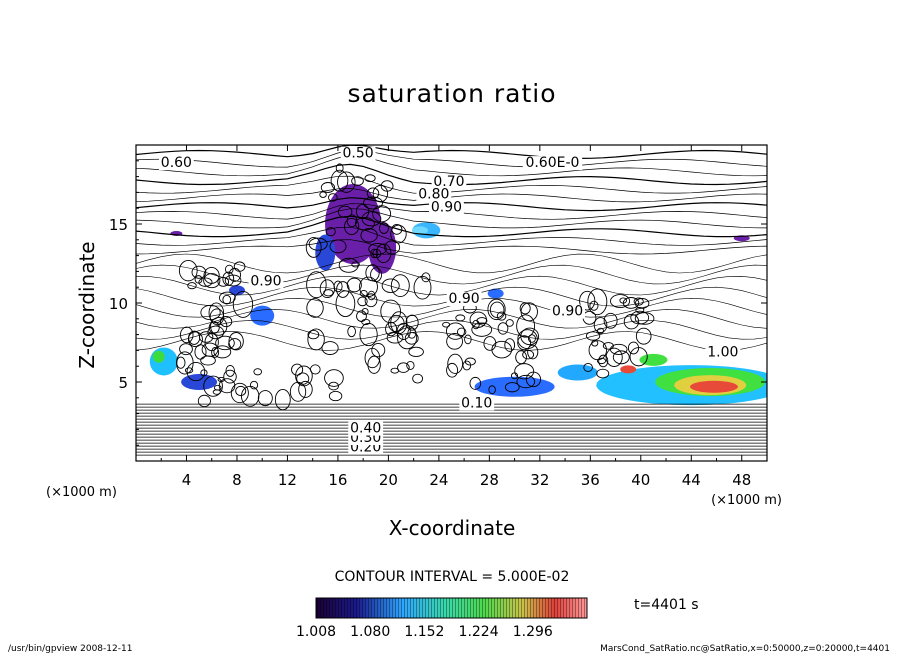 This screenshot has height=654, width=904. What do you see at coordinates (388, 480) in the screenshot?
I see `x-tick-label: 20` at bounding box center [388, 480].